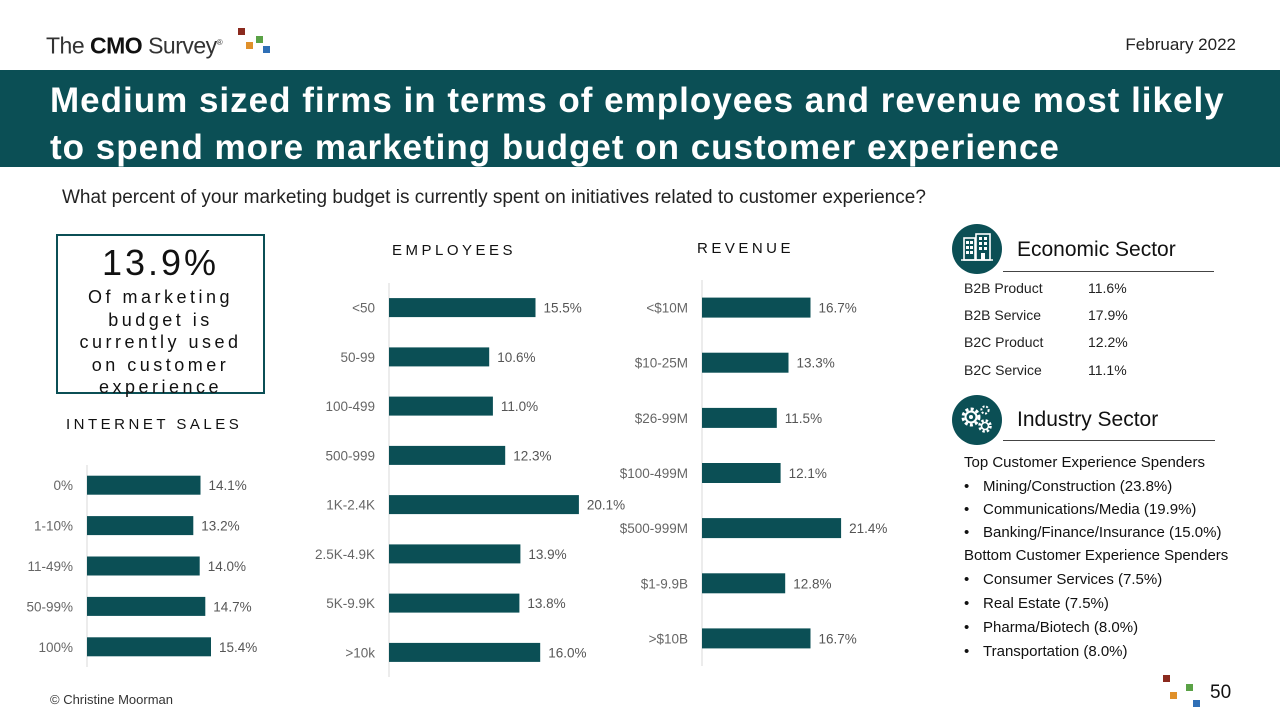 This screenshot has height=720, width=1280. What do you see at coordinates (977, 249) in the screenshot?
I see `buildings-icon` at bounding box center [977, 249].